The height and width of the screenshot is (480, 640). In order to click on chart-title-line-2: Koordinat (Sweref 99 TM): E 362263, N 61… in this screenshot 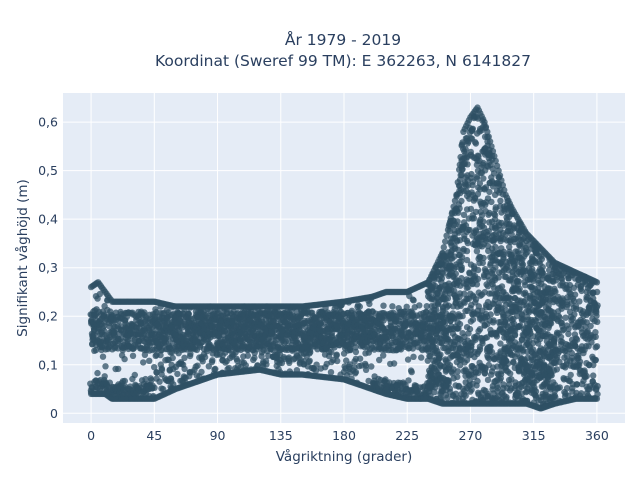, I will do `click(343, 61)`.